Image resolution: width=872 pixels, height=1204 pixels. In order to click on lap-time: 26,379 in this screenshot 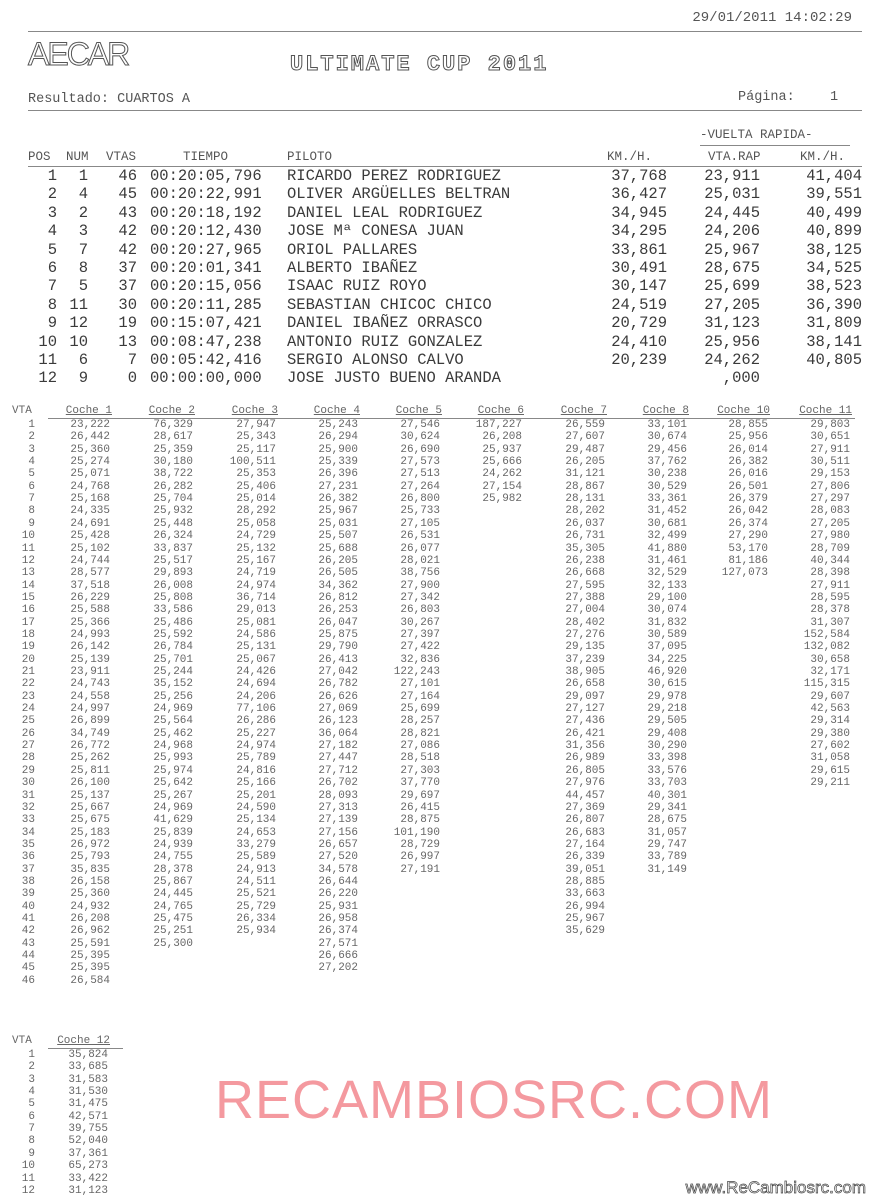, I will do `click(748, 499)`.